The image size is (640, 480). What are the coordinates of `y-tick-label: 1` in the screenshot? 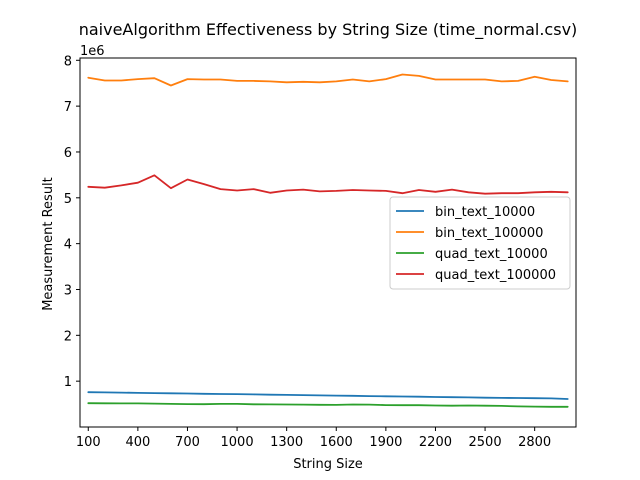 It's located at (68, 382).